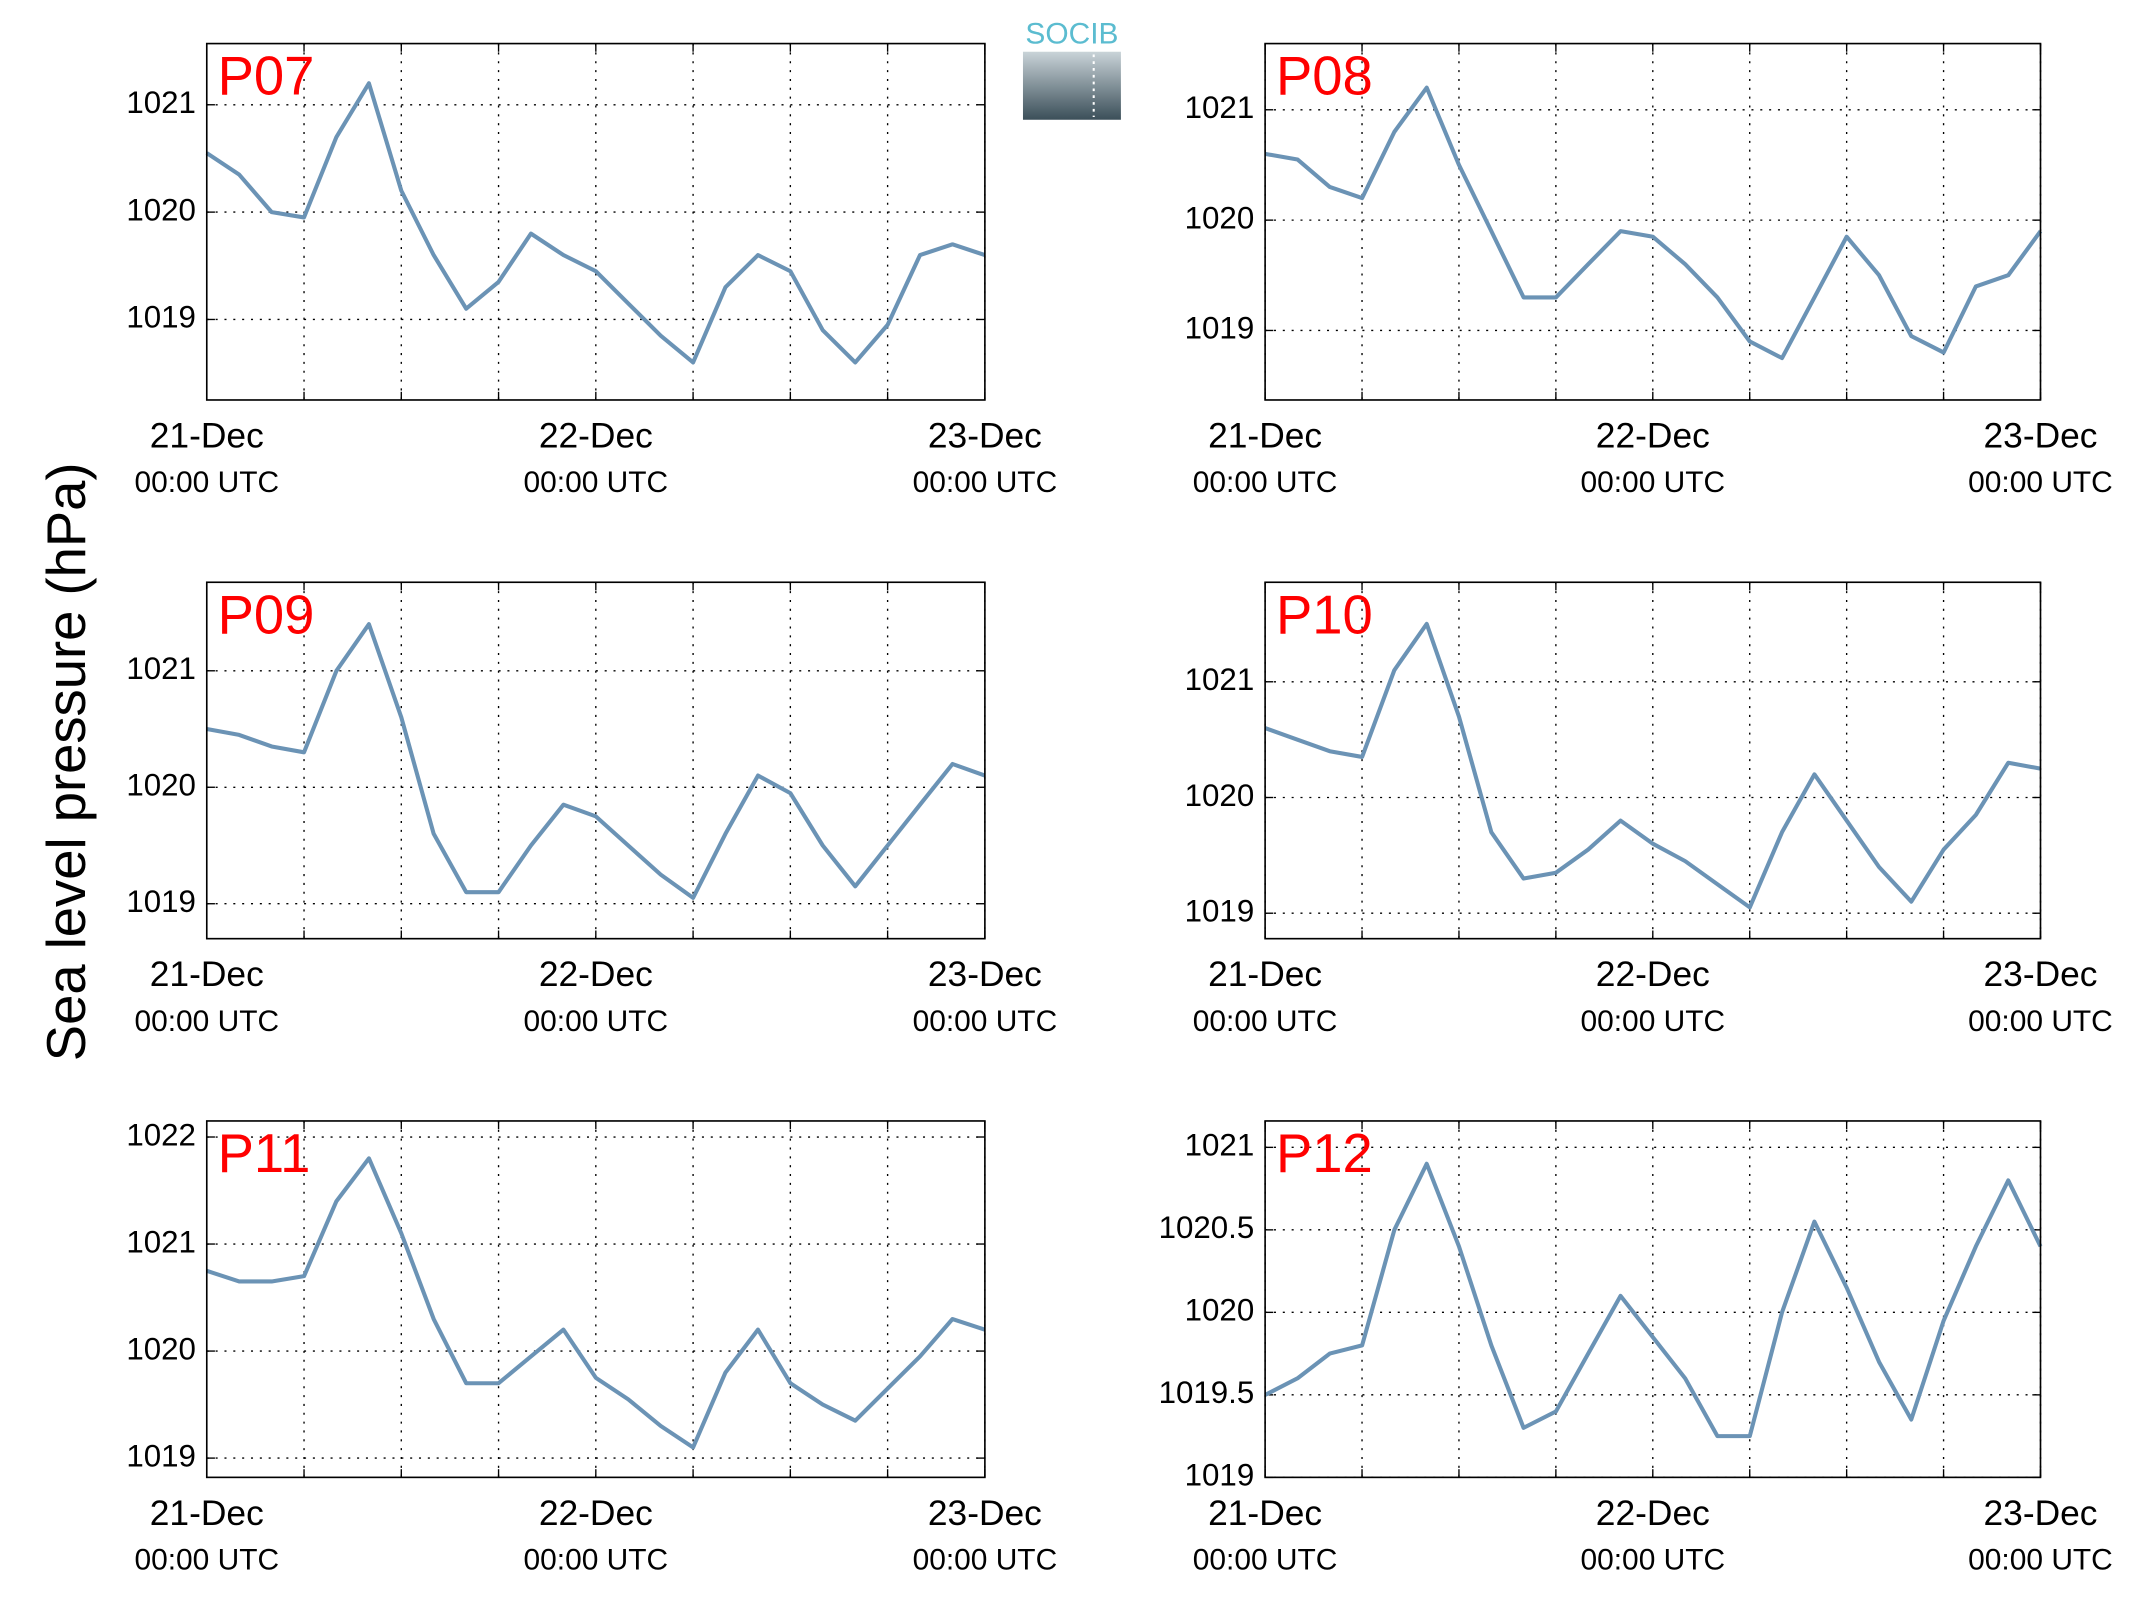 The image size is (2133, 1608). I want to click on panel-label: P12, so click(1324, 1153).